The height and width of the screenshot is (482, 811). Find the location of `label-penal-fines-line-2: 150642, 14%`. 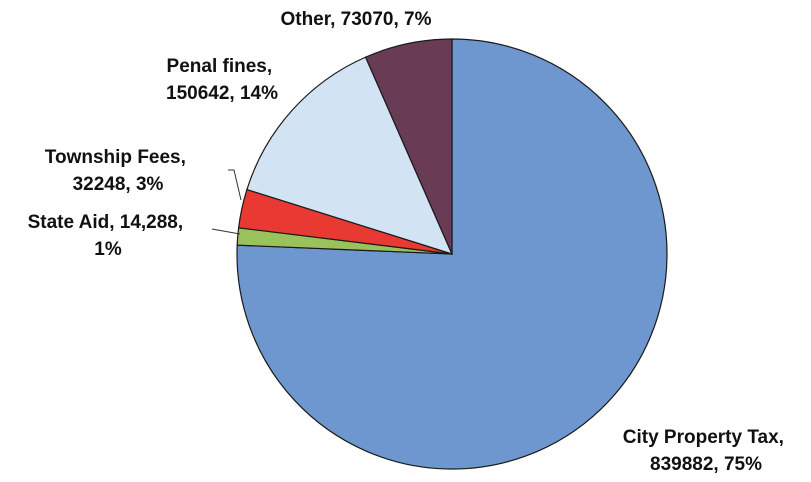

label-penal-fines-line-2: 150642, 14% is located at coordinates (222, 93).